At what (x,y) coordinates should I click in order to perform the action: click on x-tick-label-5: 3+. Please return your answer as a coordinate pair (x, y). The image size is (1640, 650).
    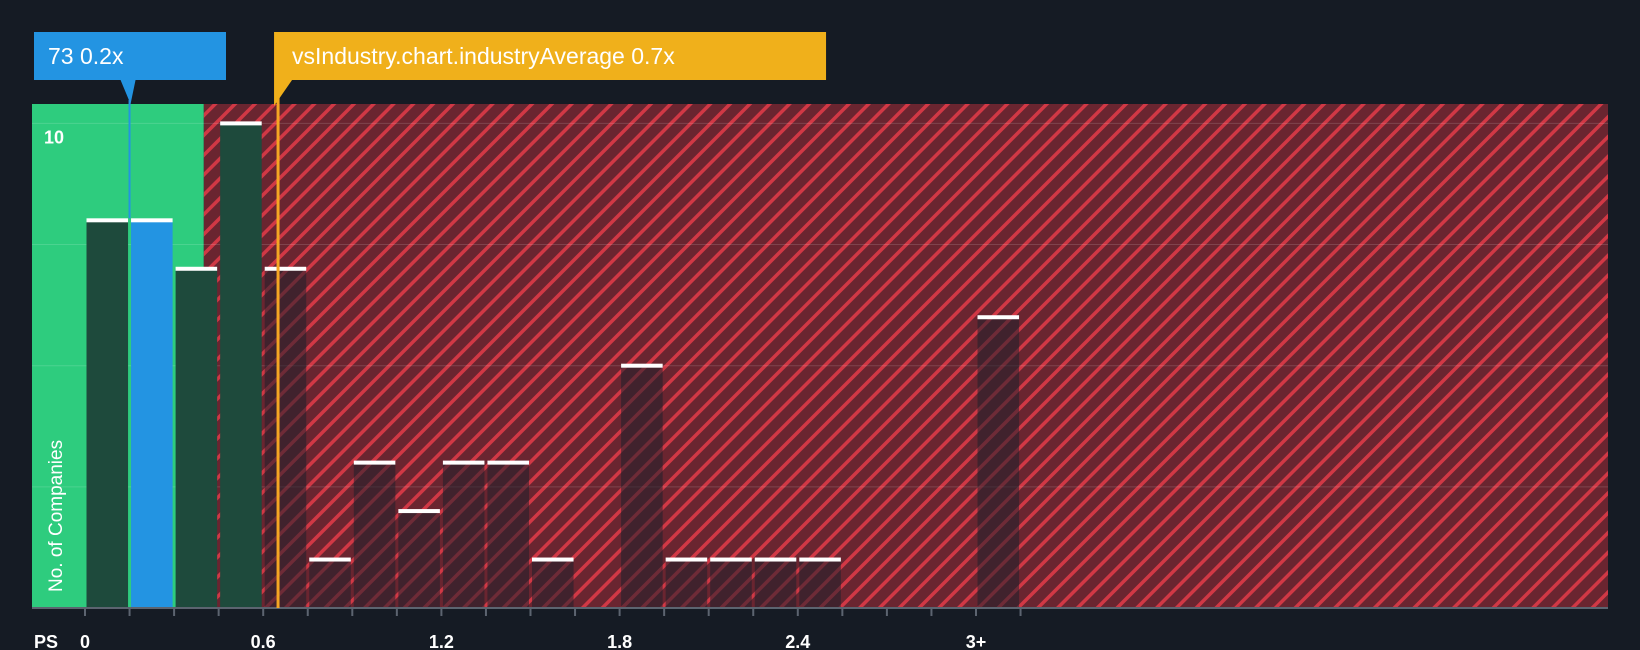
    Looking at the image, I should click on (976, 641).